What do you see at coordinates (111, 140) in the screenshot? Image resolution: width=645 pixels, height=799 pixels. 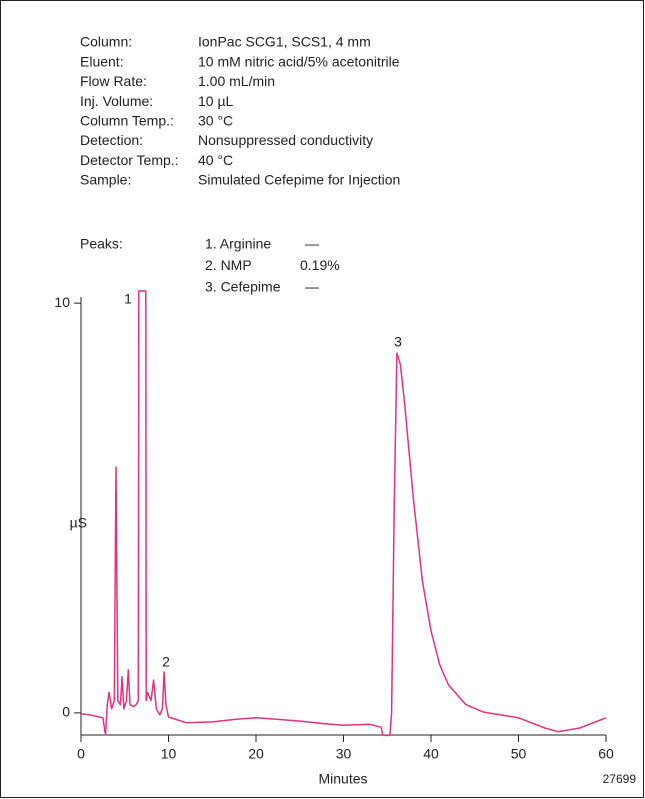 I see `info-label: Detection:` at bounding box center [111, 140].